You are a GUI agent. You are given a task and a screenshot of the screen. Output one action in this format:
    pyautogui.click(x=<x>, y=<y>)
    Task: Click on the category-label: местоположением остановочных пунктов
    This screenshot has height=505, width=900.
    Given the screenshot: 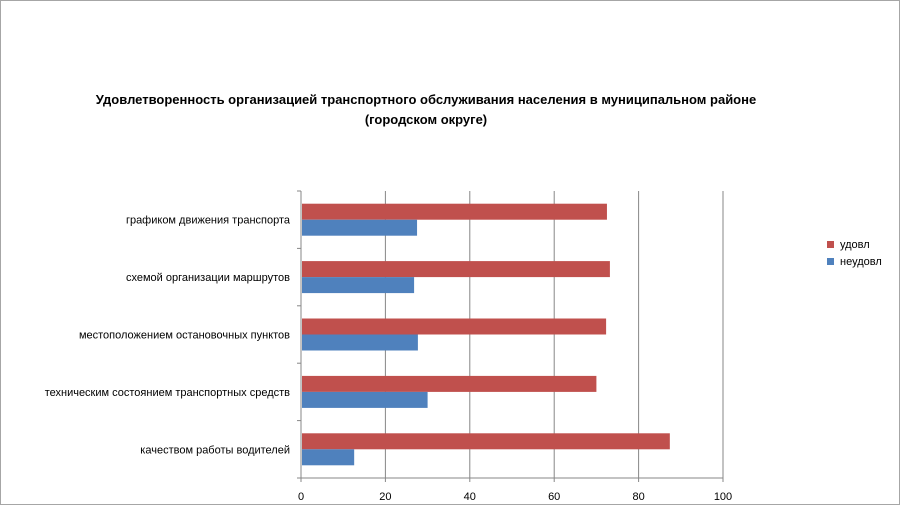 What is the action you would take?
    pyautogui.click(x=184, y=336)
    